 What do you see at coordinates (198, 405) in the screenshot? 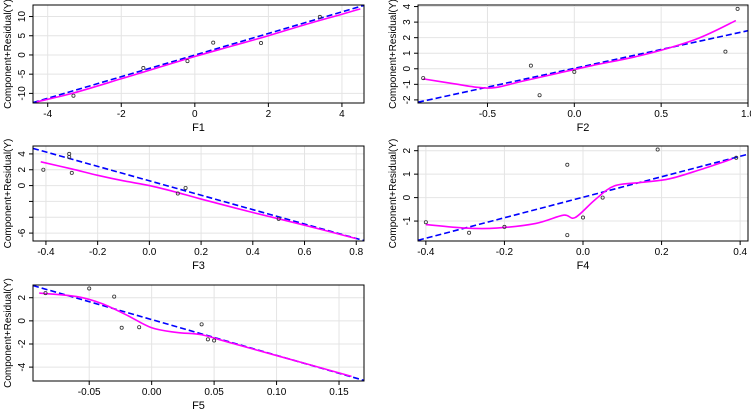
I see `x-axis-label: F5` at bounding box center [198, 405].